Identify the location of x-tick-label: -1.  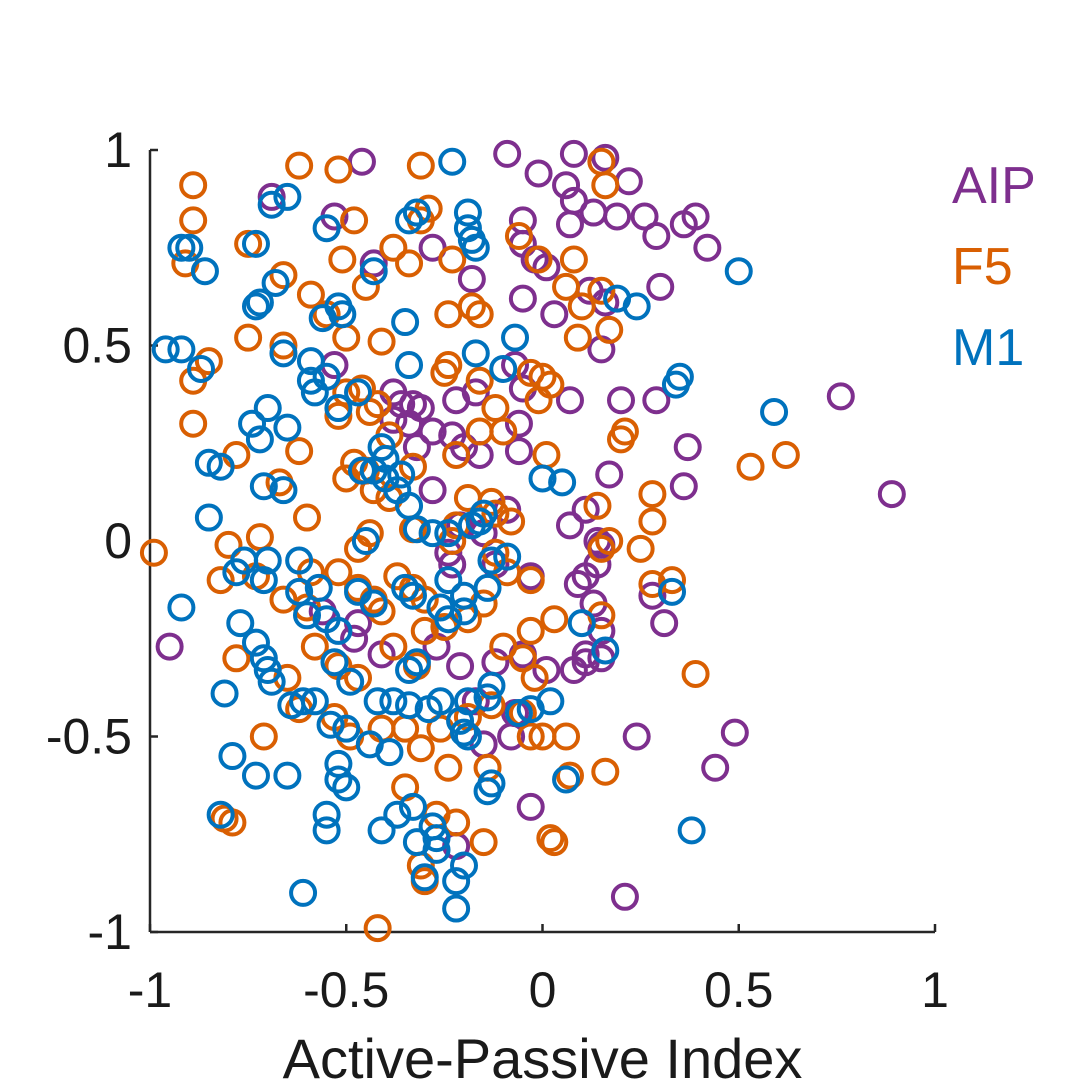
(150, 990).